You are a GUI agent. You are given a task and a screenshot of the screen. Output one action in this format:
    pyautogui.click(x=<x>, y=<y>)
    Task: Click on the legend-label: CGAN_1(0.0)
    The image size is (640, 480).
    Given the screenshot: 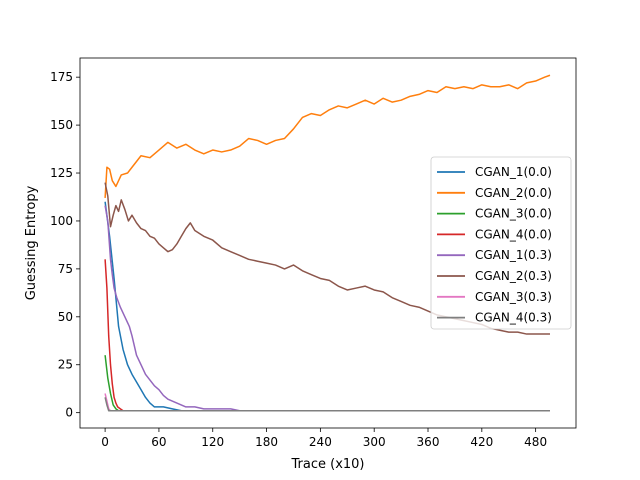 What is the action you would take?
    pyautogui.click(x=513, y=172)
    